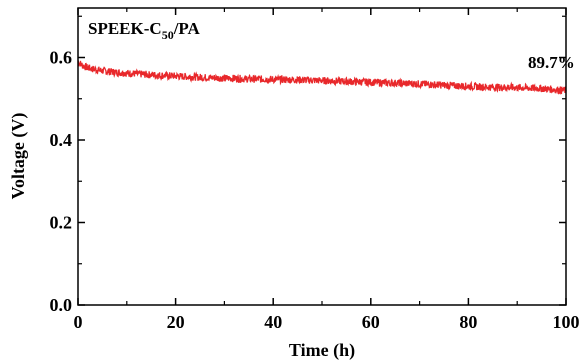 The image size is (582, 360). What do you see at coordinates (322, 350) in the screenshot?
I see `x-axis-title: Time (h)` at bounding box center [322, 350].